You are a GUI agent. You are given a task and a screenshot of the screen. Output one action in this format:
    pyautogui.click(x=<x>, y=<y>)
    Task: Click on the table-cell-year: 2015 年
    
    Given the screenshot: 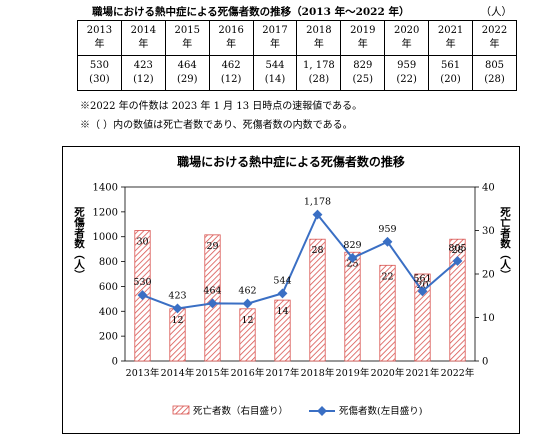 What is the action you would take?
    pyautogui.click(x=187, y=38)
    